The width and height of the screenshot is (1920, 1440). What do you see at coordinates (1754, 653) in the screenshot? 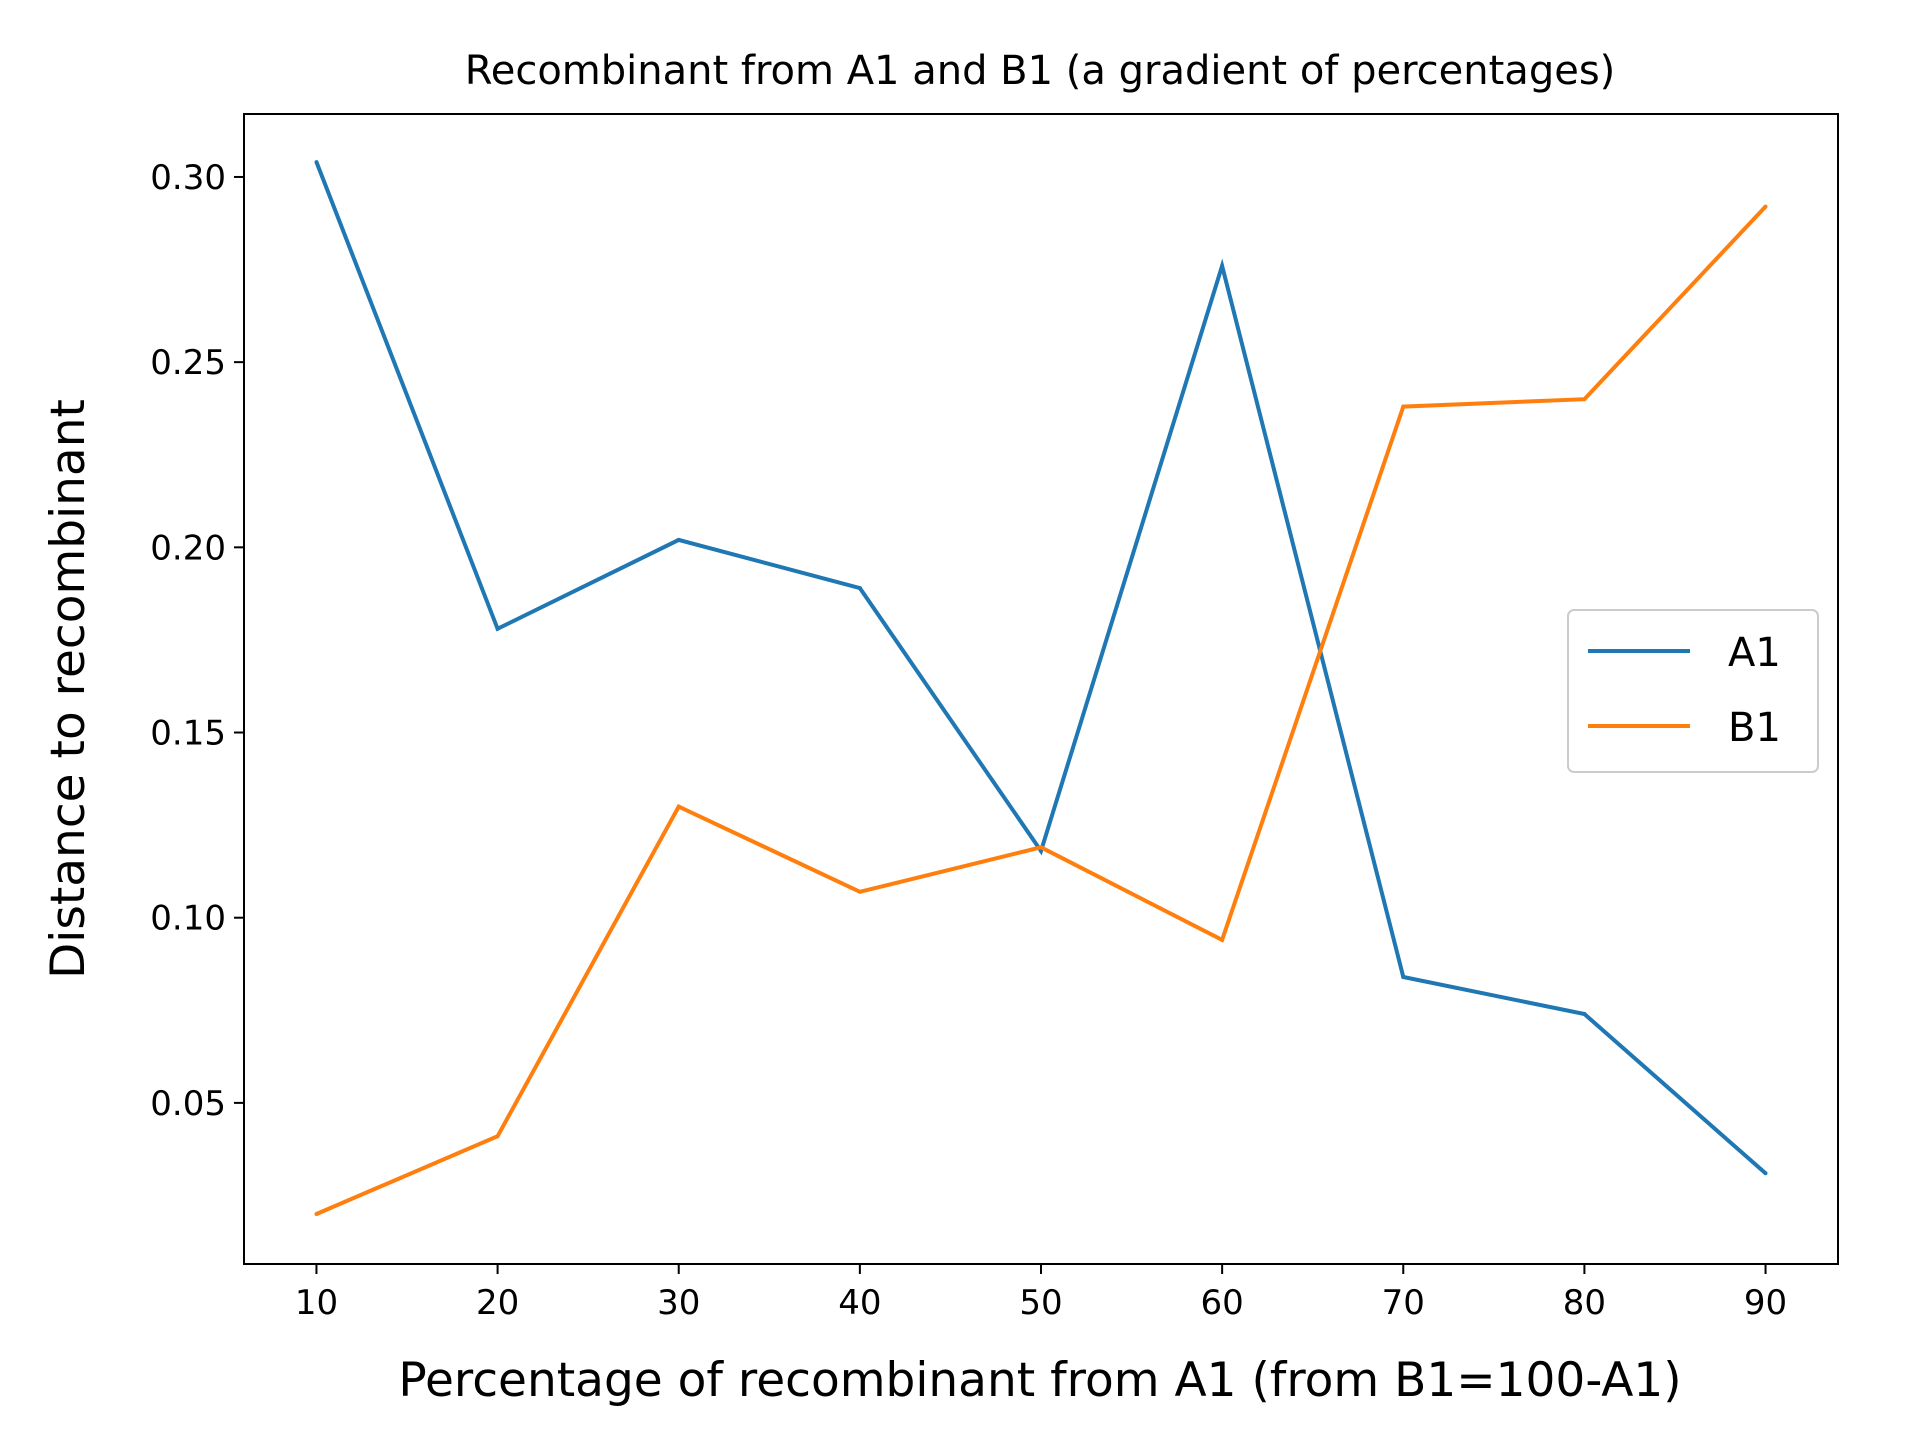
I see `legend-label-a1: A1` at bounding box center [1754, 653].